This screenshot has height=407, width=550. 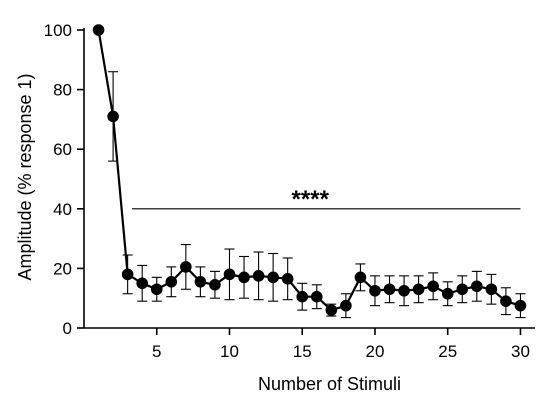 I want to click on x-tick-label: 5, so click(x=156, y=351).